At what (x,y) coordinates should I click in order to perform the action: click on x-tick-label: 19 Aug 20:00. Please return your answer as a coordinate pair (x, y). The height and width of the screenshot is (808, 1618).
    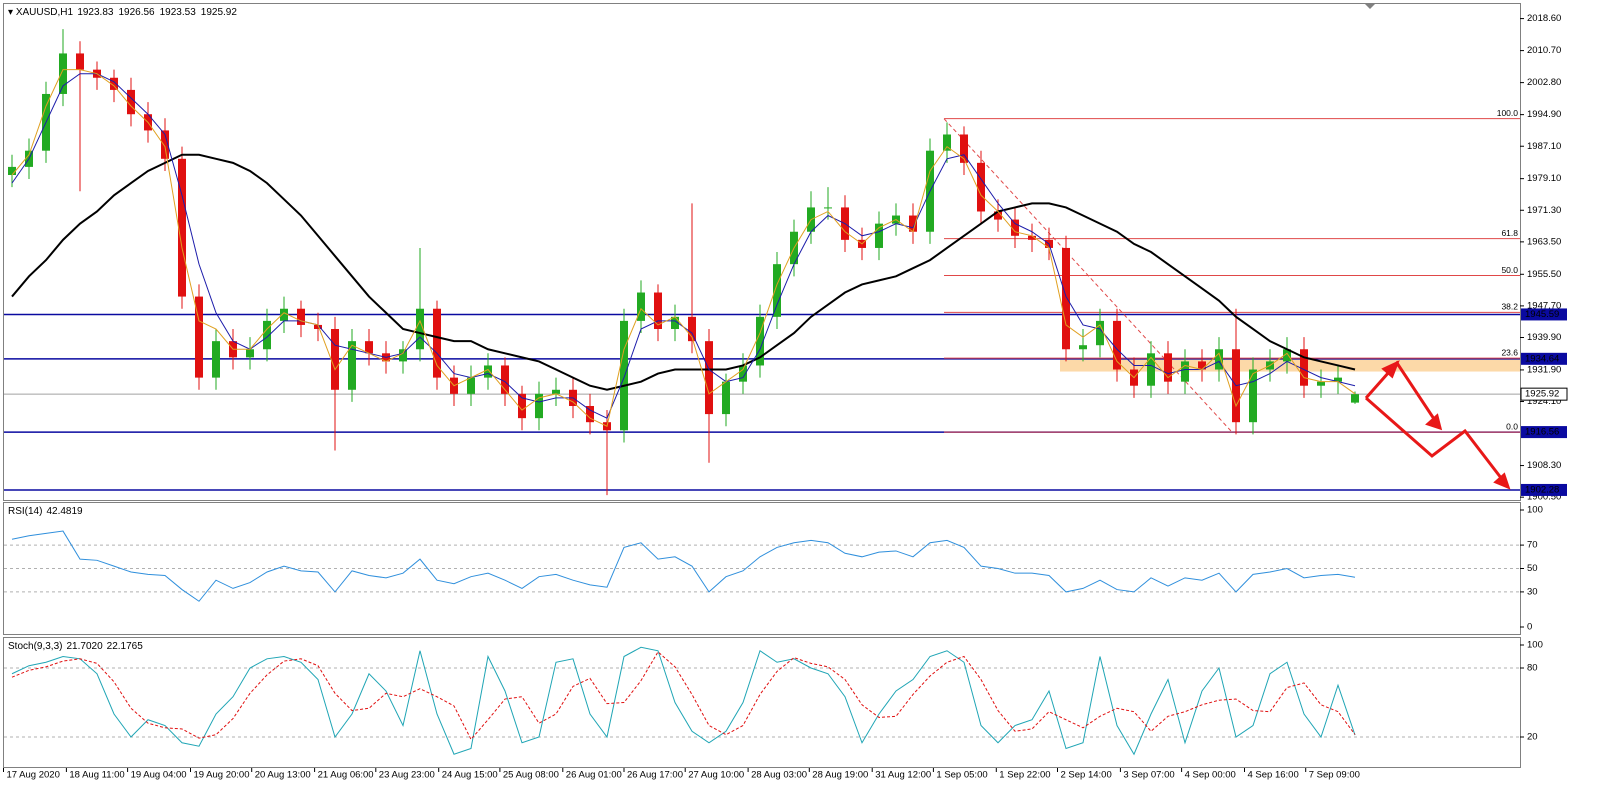
    Looking at the image, I should click on (222, 775).